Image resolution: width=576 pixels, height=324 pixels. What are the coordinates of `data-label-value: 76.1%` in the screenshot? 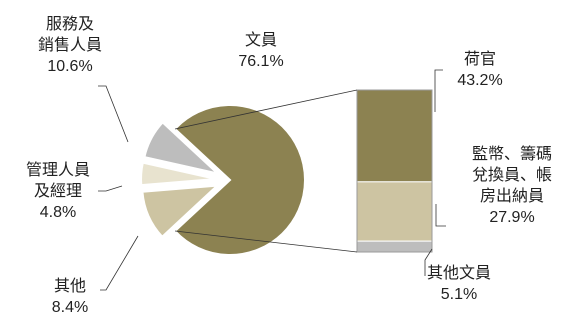 It's located at (260, 61).